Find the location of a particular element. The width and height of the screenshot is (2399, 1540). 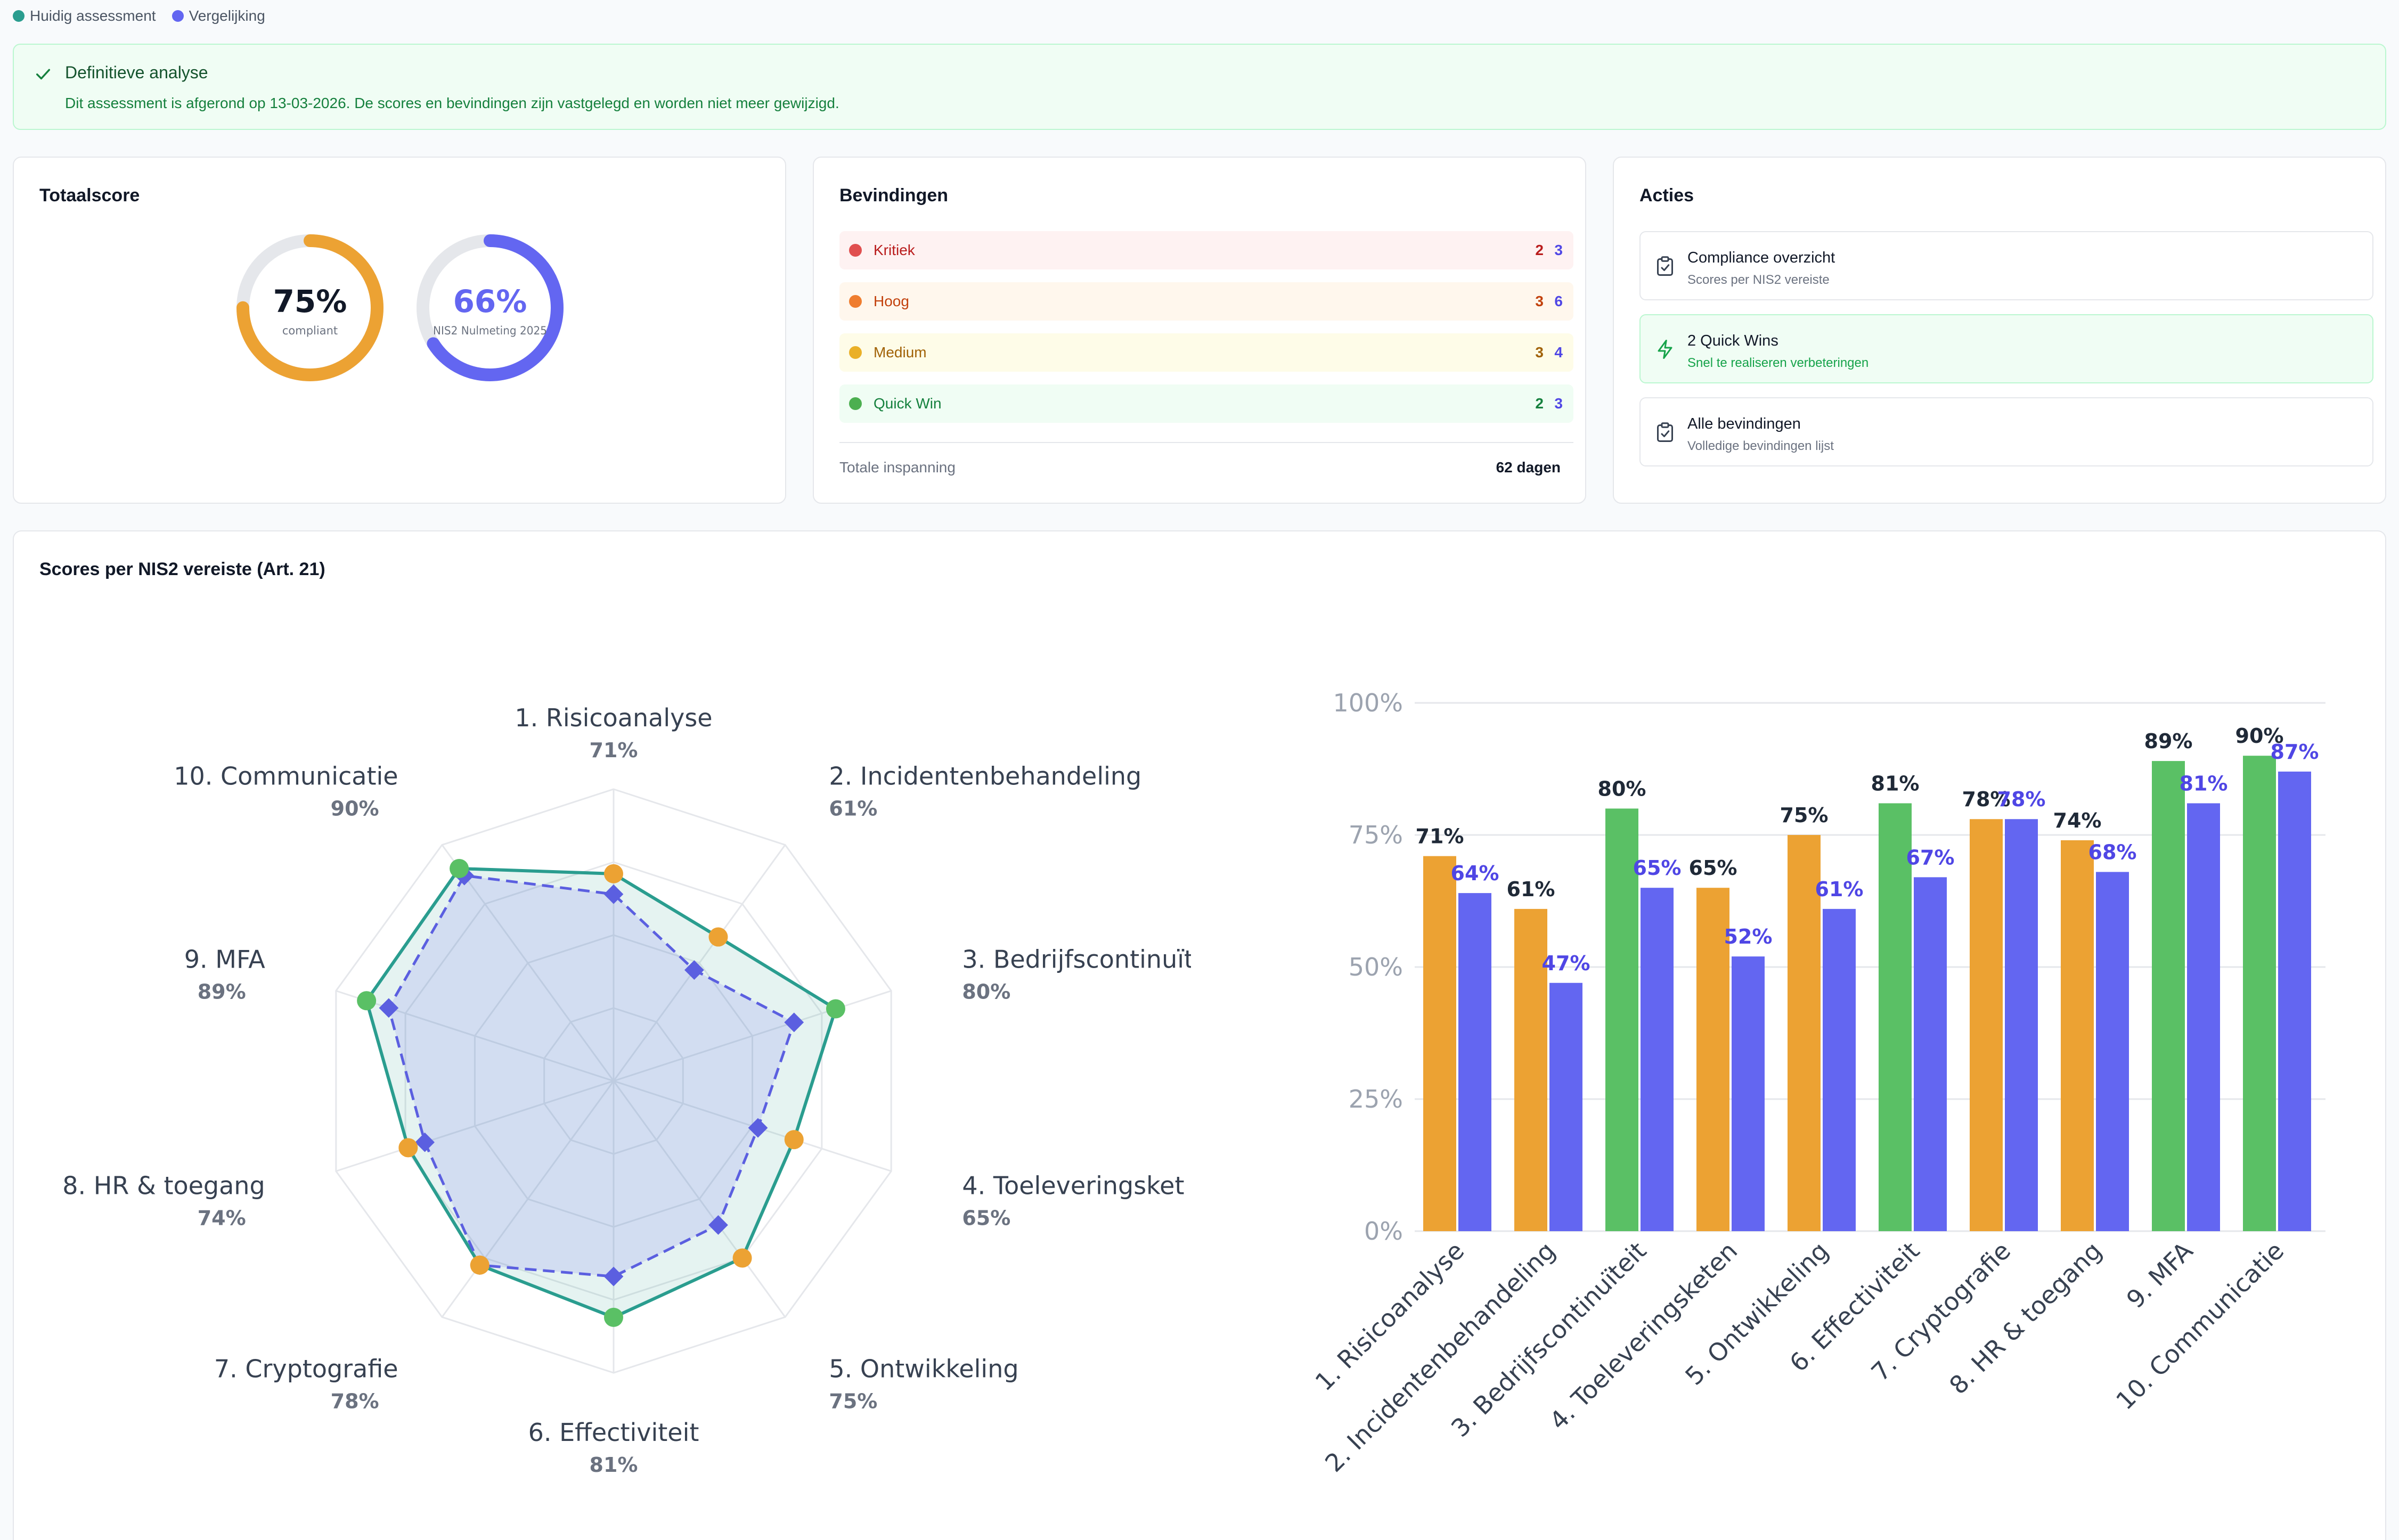

legend-label-current: Huidig assessment is located at coordinates (93, 15).